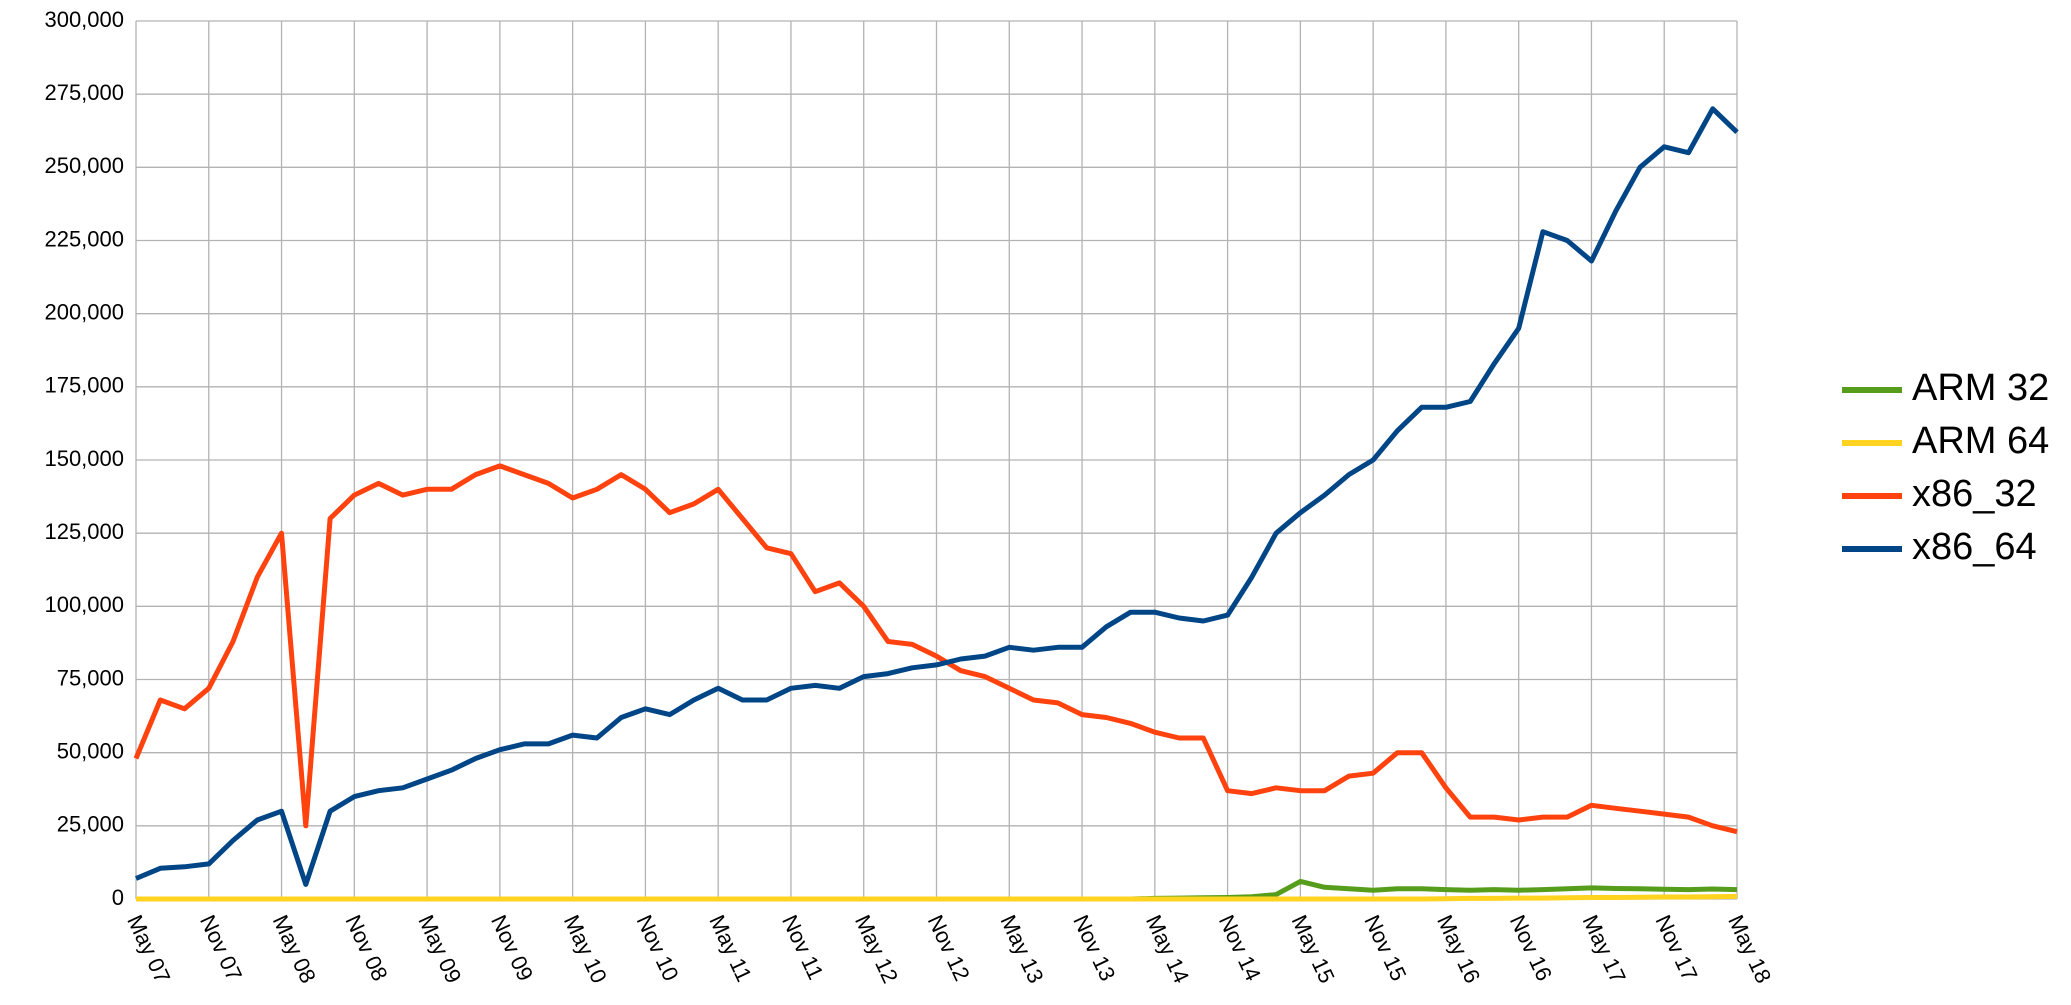  What do you see at coordinates (1313, 949) in the screenshot?
I see `x-tick-label: May 15` at bounding box center [1313, 949].